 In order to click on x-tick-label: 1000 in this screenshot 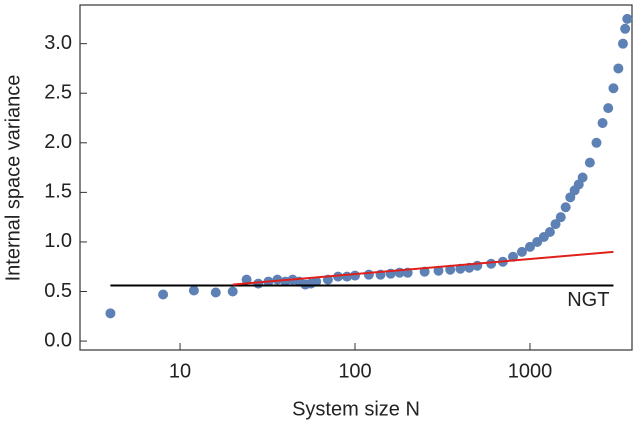, I will do `click(530, 371)`.